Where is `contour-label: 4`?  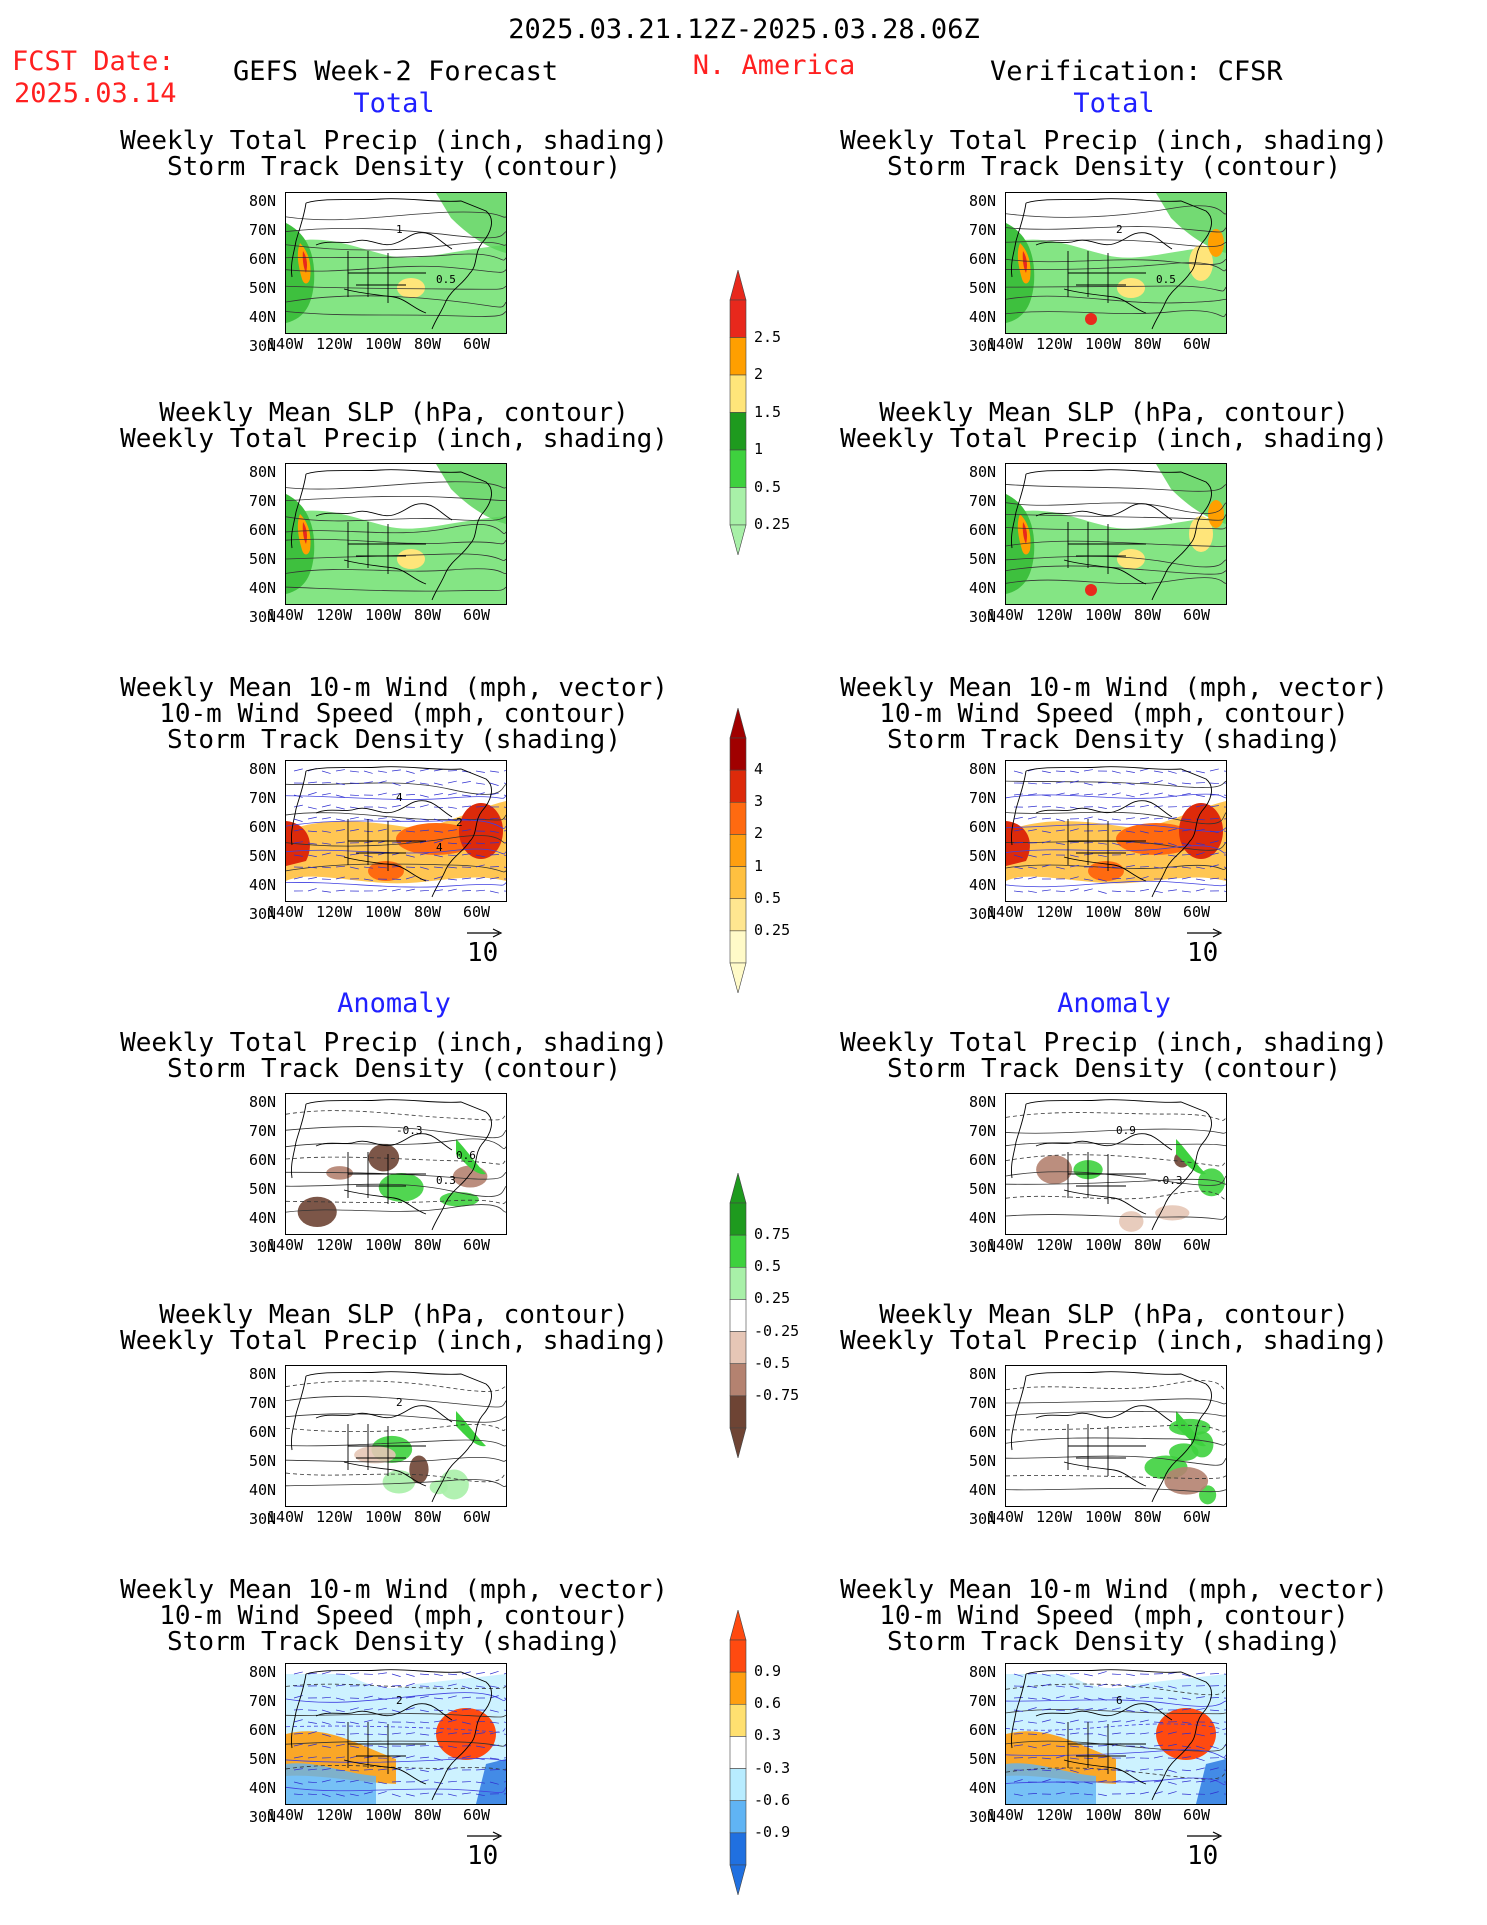
contour-label: 4 is located at coordinates (399, 797).